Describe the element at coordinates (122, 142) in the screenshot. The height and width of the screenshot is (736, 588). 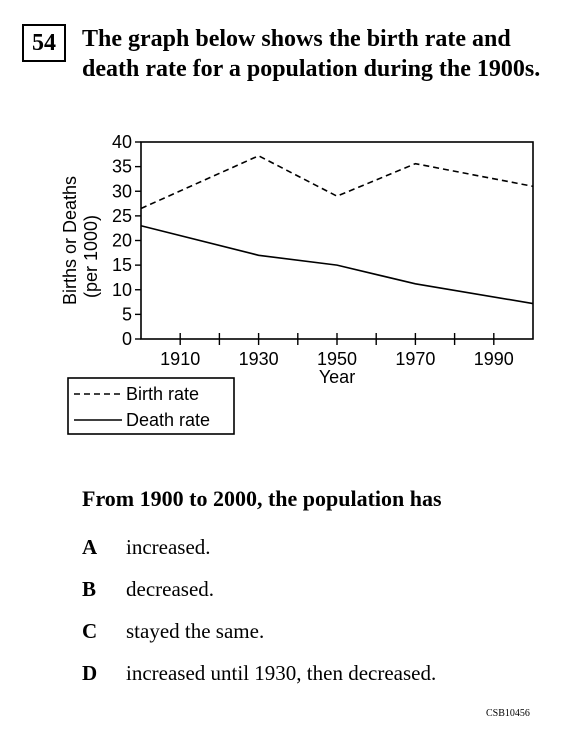
I see `y-tick-label: 40` at that location.